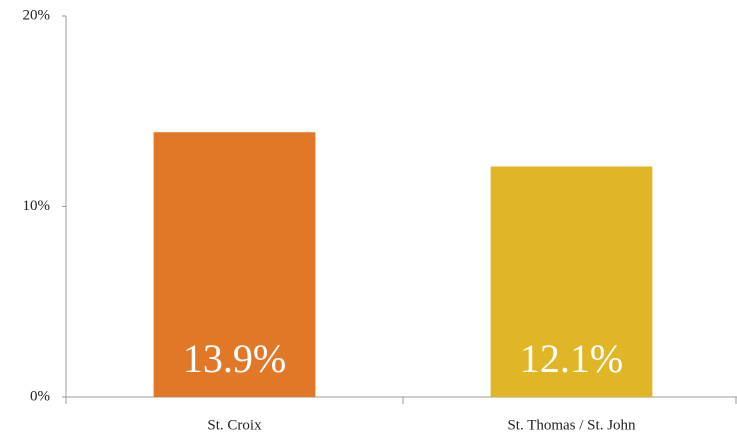 The width and height of the screenshot is (737, 439). I want to click on y-tick-label: 10%, so click(37, 206).